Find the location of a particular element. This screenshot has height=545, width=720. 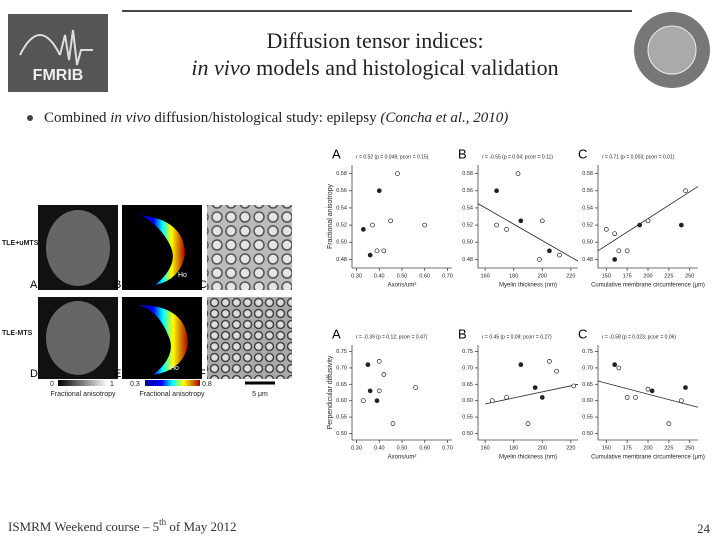

footer-sup: th is located at coordinates (163, 522).